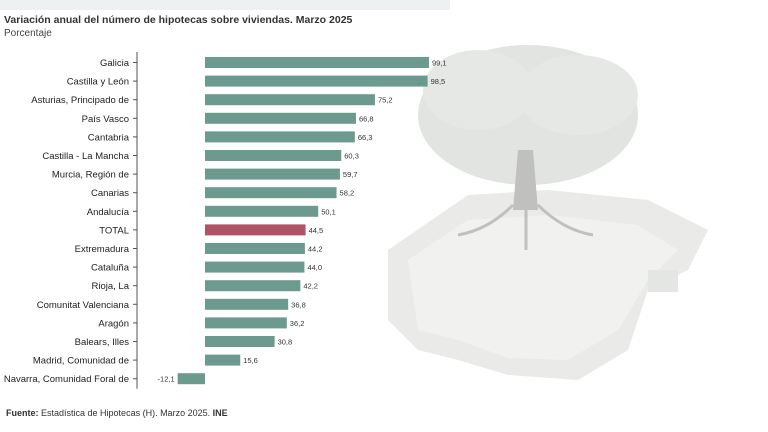  What do you see at coordinates (366, 118) in the screenshot?
I see `value-label: 66,8` at bounding box center [366, 118].